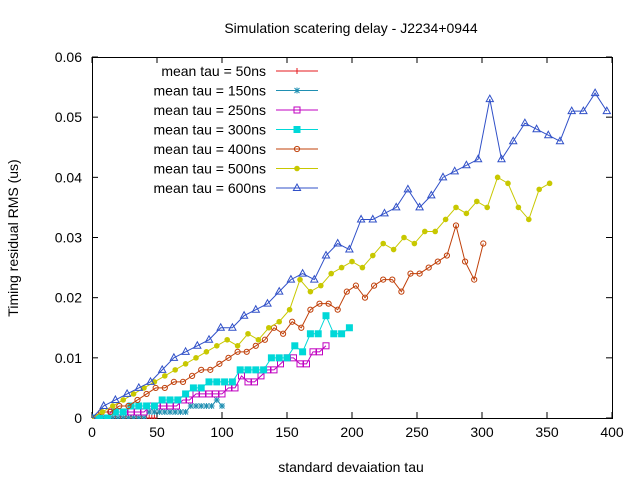  I want to click on legend-item: mean tau = 400ns, so click(236, 149).